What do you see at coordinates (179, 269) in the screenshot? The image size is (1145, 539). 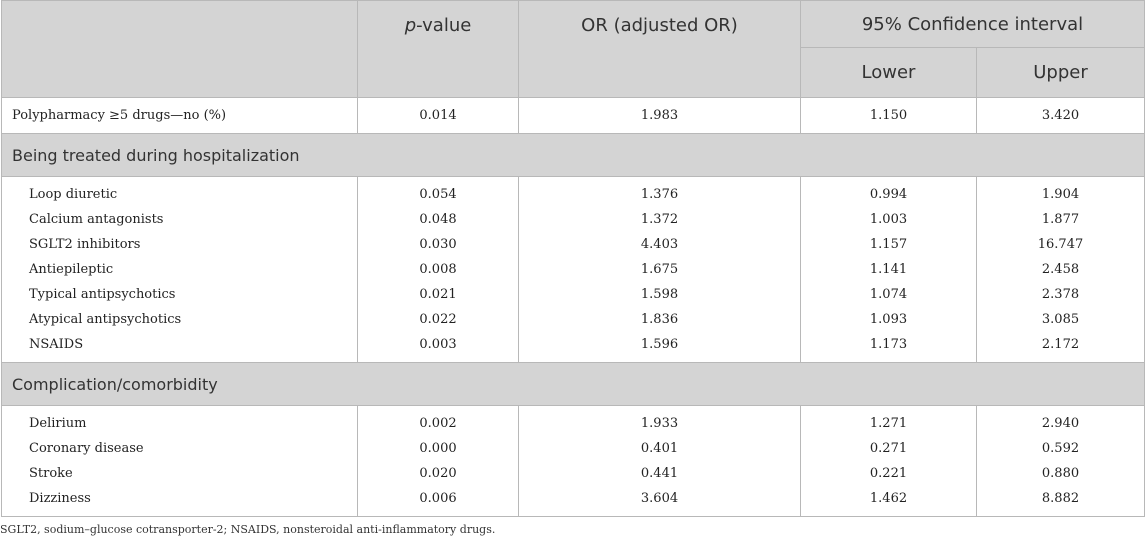 I see `row-label: Antiepileptic` at bounding box center [179, 269].